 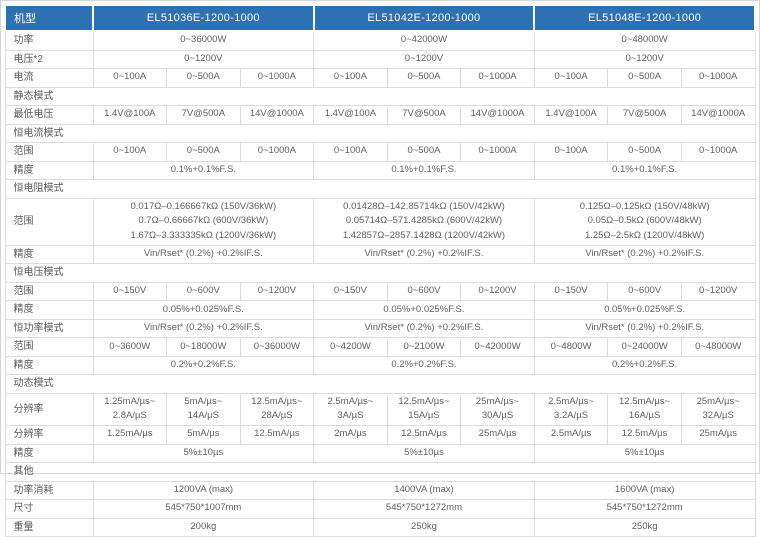 I want to click on spec-value-cell: 12.5mA/µs~ 28A/µS, so click(x=277, y=409).